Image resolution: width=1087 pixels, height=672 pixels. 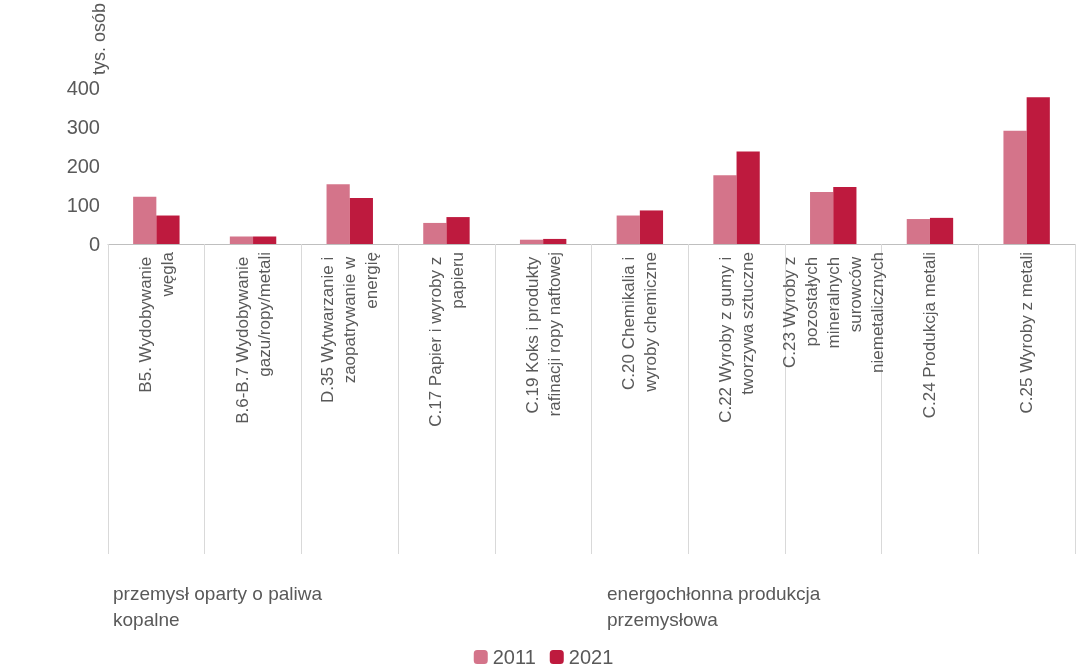 I want to click on x-tick-label: C.22 Wyroby z gumy i tworzywa sztuczne, so click(x=737, y=337).